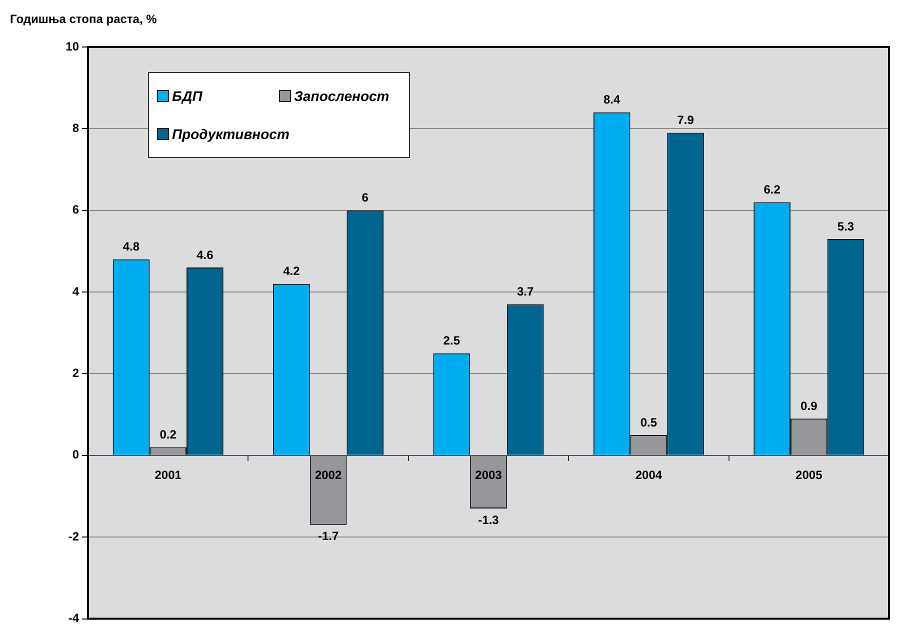  Describe the element at coordinates (845, 226) in the screenshot. I see `data-label: 5.3` at that location.